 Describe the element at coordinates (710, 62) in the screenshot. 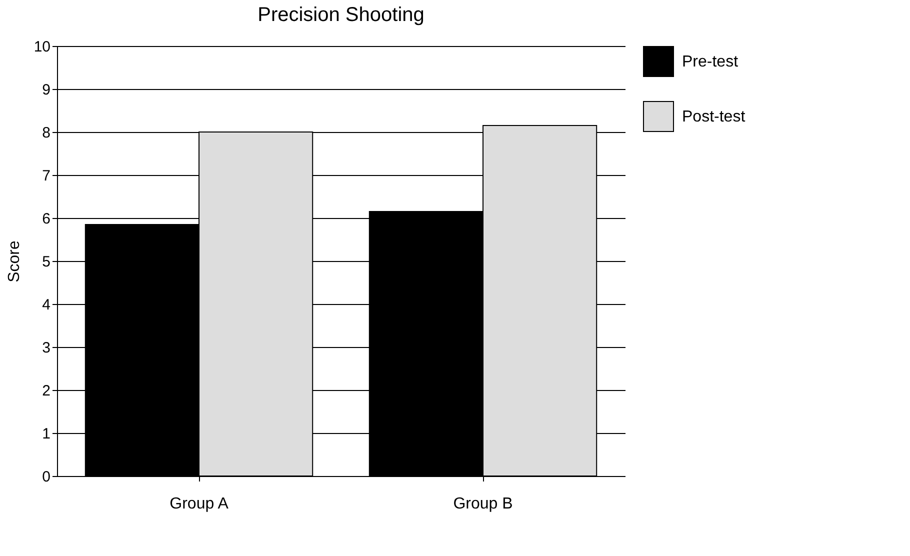

I see `legend-label: Pre-test` at that location.